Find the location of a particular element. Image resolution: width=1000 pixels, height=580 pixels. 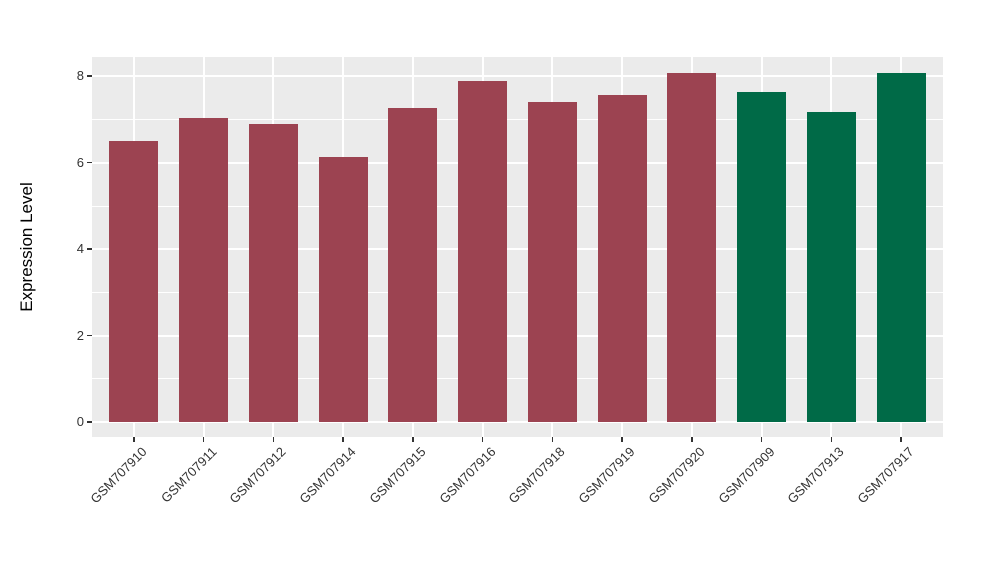

x-tick-label: GSM707911 is located at coordinates (188, 475).